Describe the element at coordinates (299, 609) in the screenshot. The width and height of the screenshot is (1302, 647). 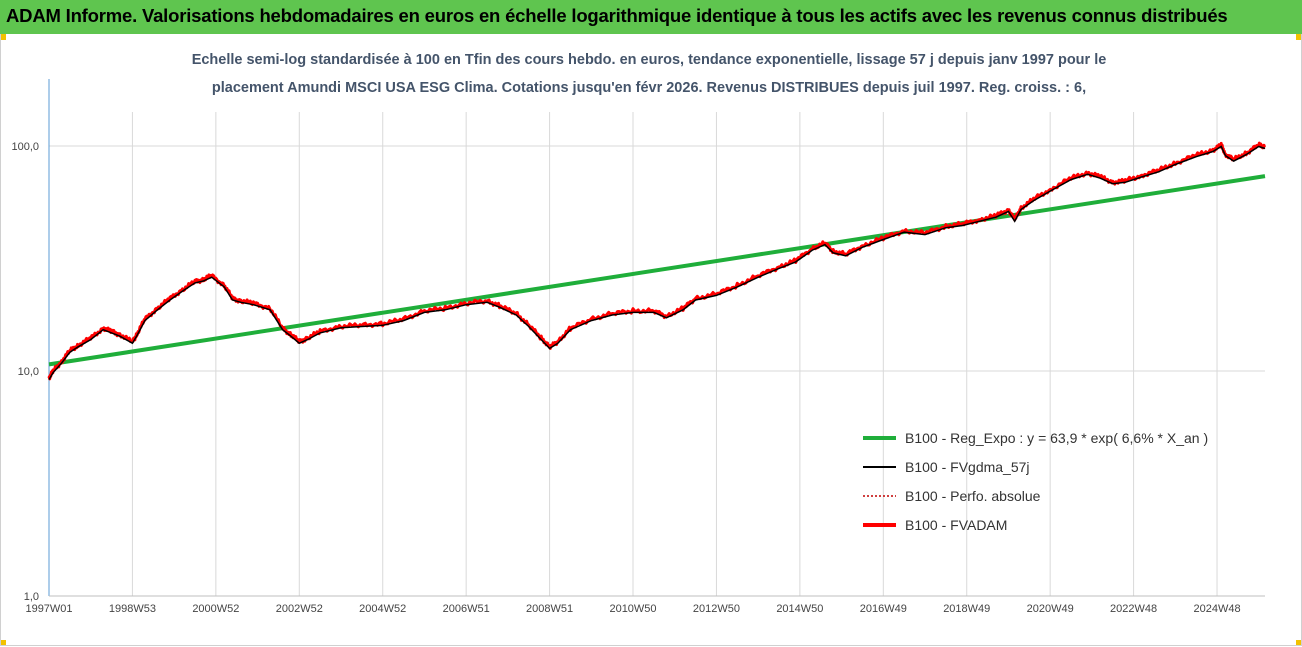
I see `x-tick-label: 2002W52` at that location.